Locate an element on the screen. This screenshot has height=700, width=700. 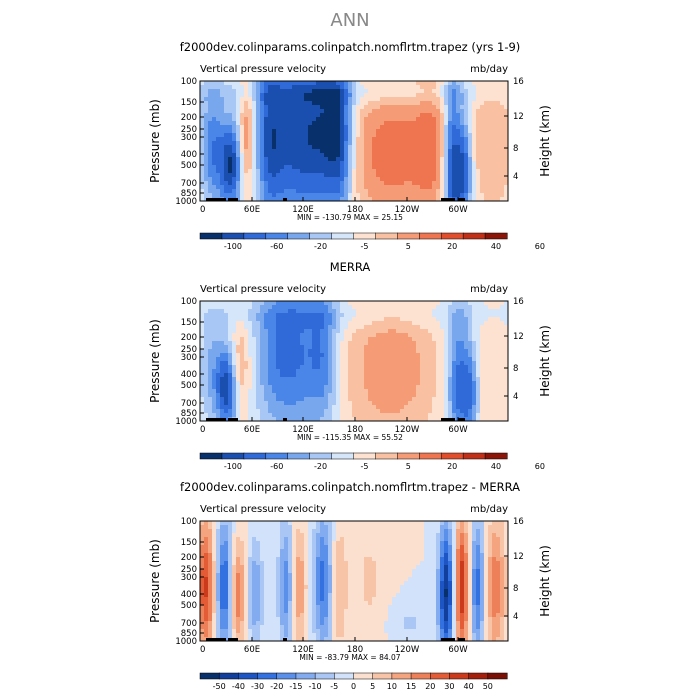
y-right-tick-label: 4 is located at coordinates (515, 397).